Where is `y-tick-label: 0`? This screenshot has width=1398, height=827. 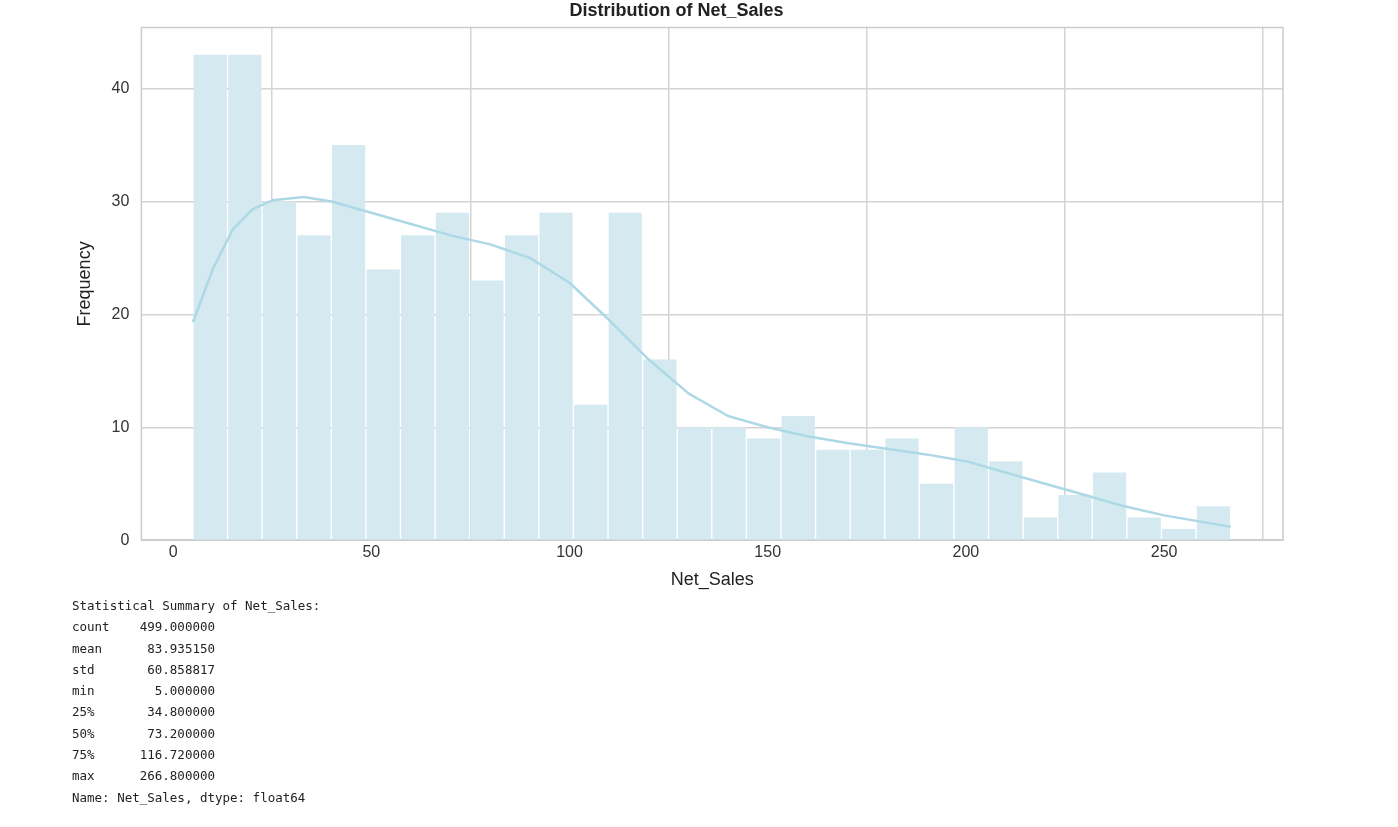 y-tick-label: 0 is located at coordinates (125, 539).